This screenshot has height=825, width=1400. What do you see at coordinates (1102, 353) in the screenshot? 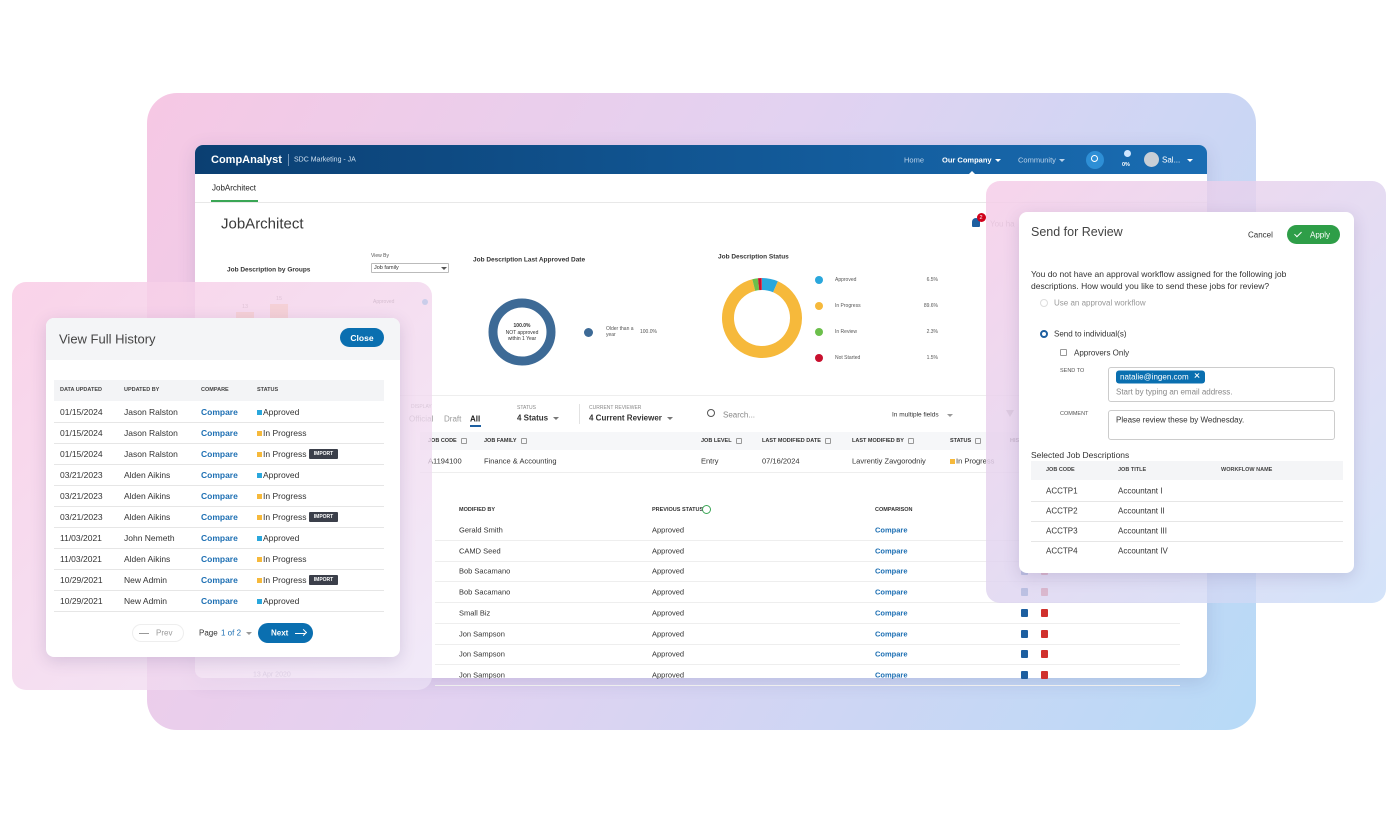
I see `checkbox-label: Approvers Only` at bounding box center [1102, 353].